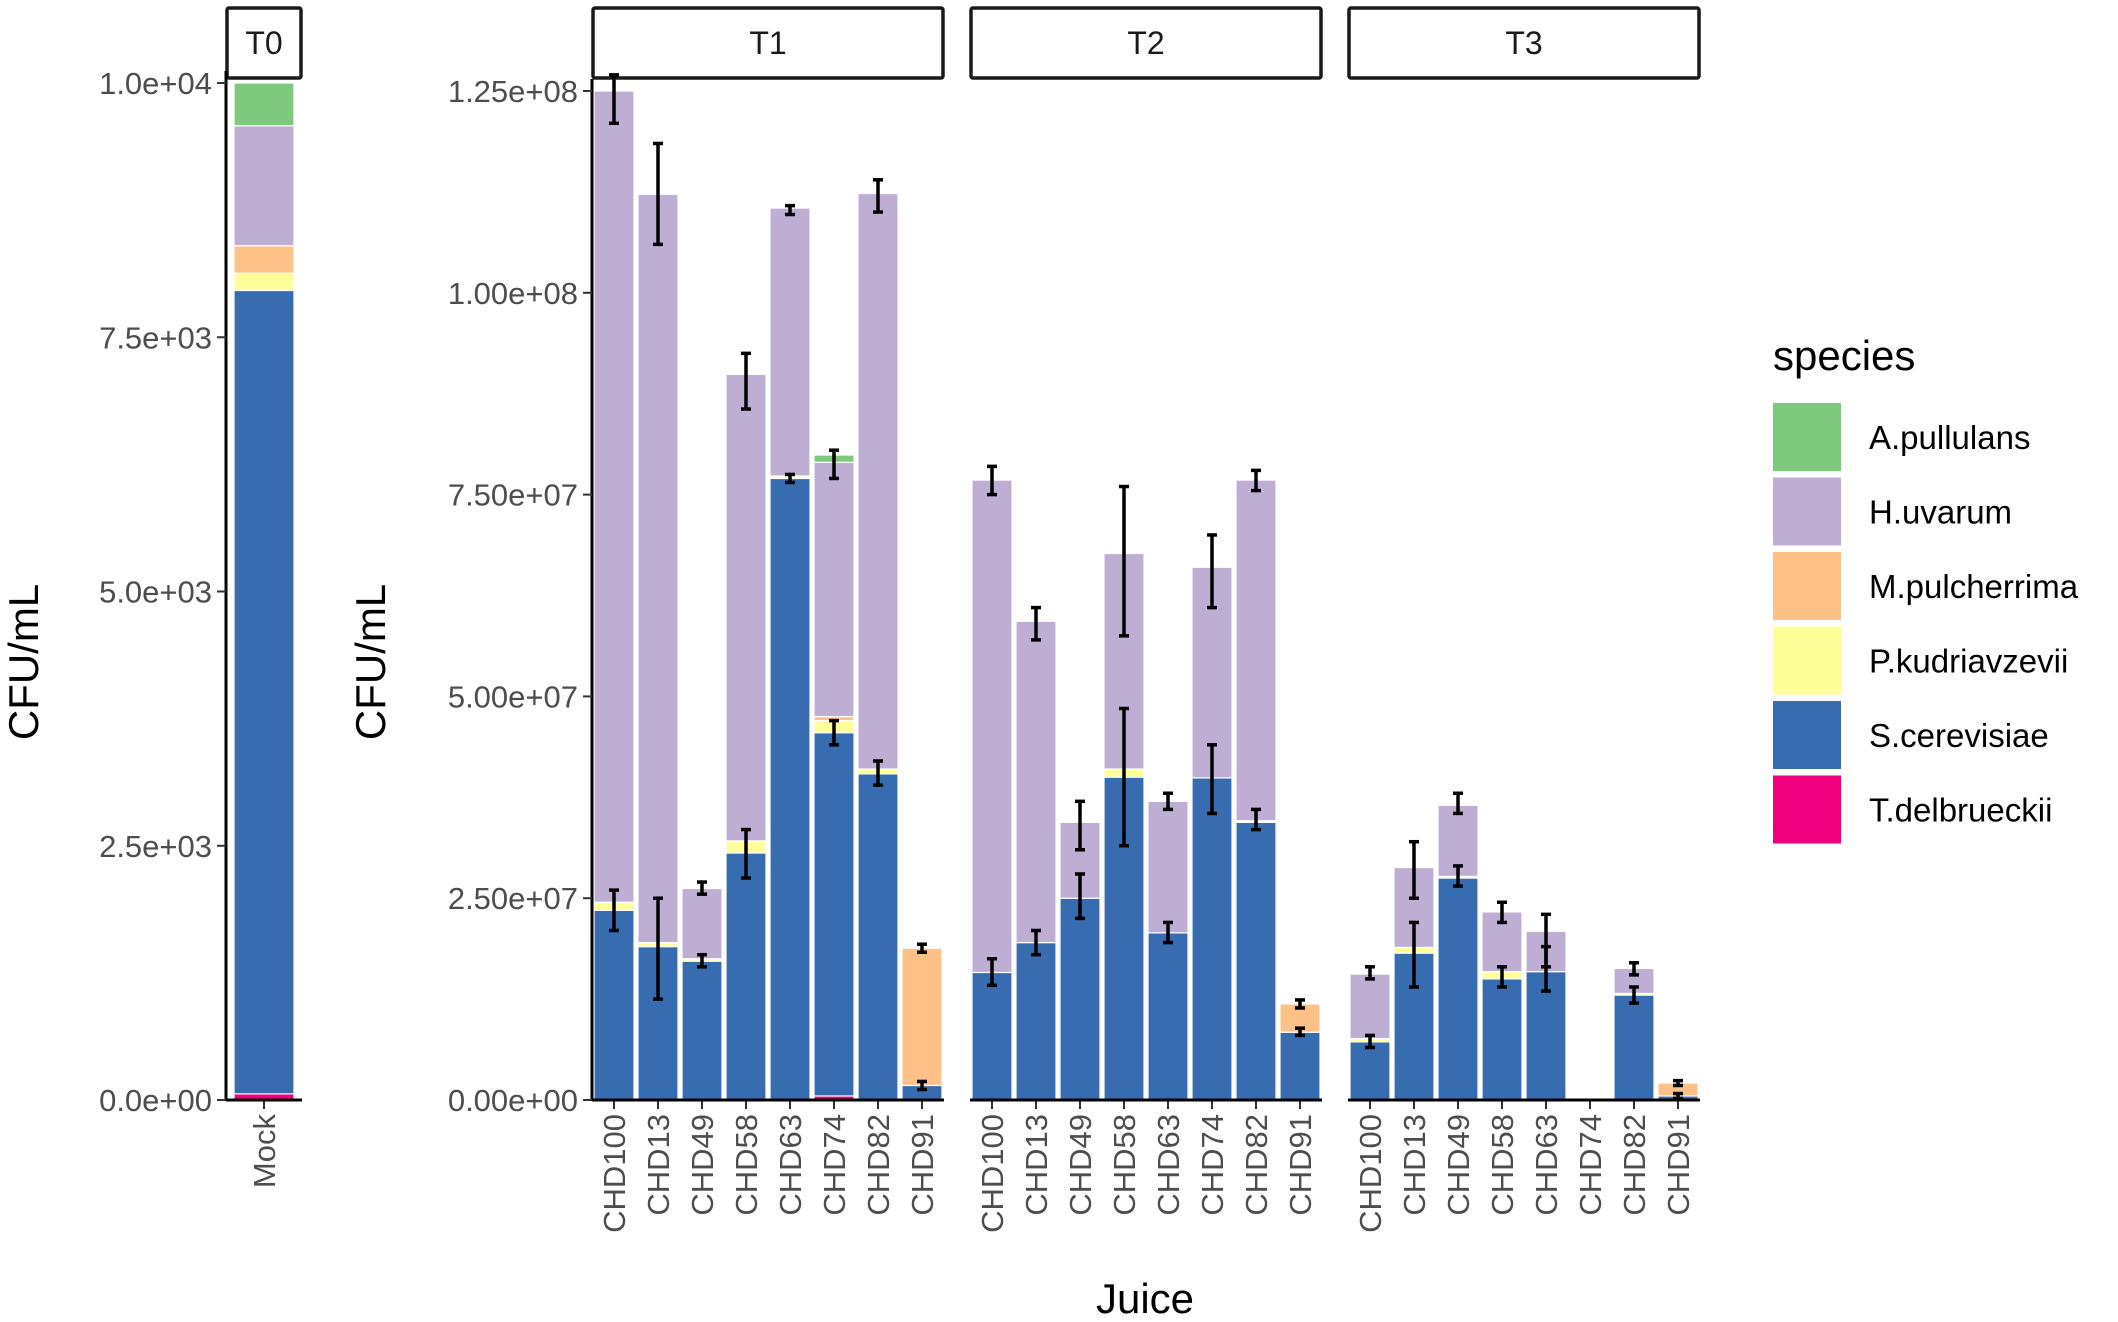  I want to click on x-tick-label-t1-chd58: CHD58, so click(746, 1165).